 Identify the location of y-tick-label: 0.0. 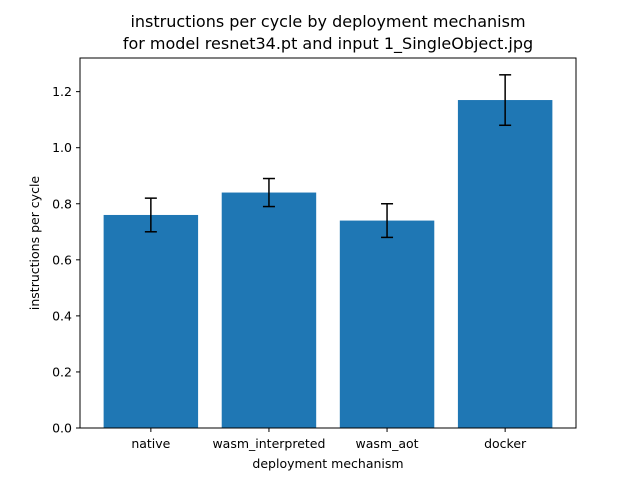
(62, 428).